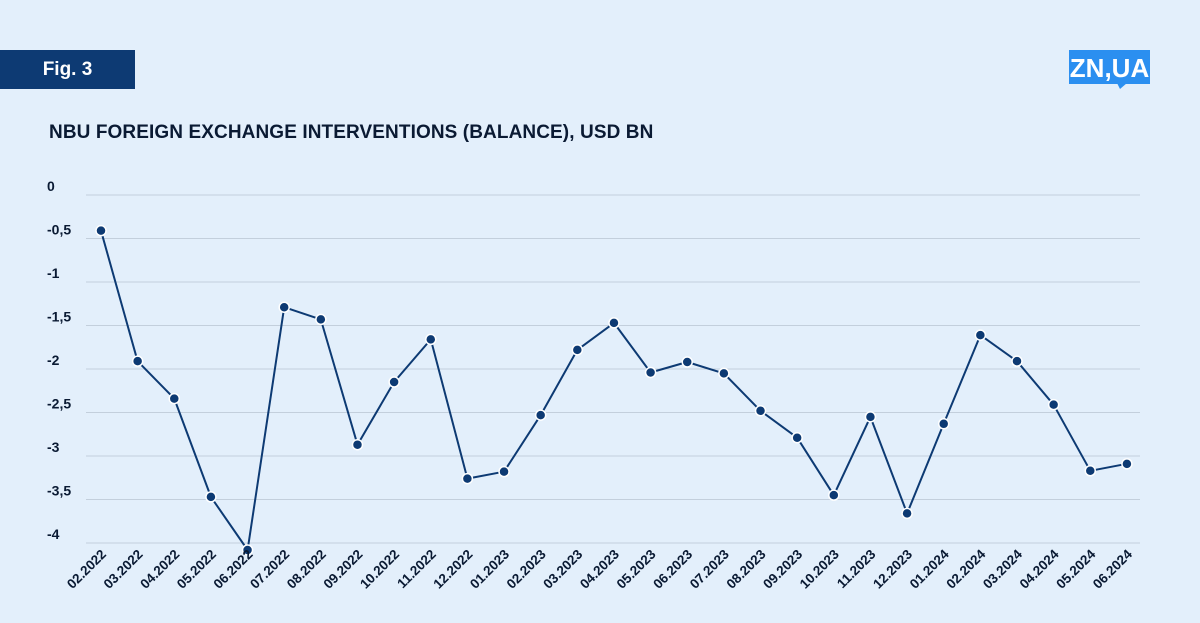 This screenshot has width=1200, height=623. I want to click on x-tick-label: 02.2023, so click(526, 568).